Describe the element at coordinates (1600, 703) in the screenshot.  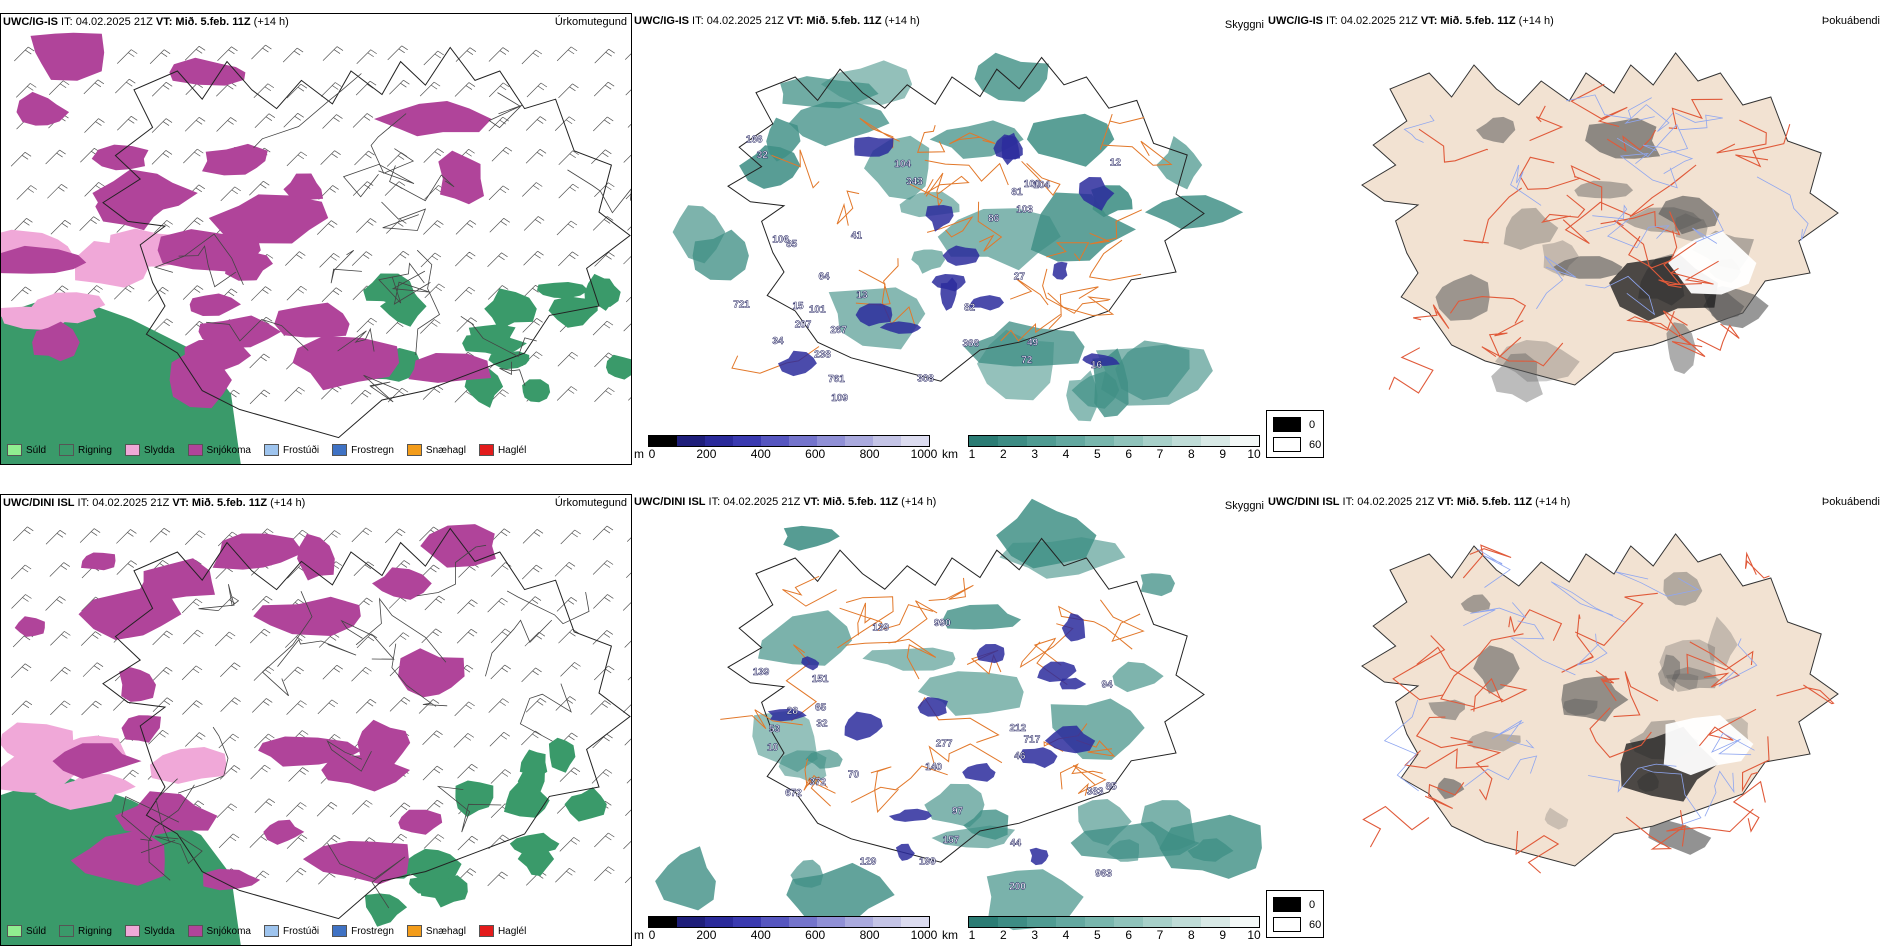
I see `fog-map` at that location.